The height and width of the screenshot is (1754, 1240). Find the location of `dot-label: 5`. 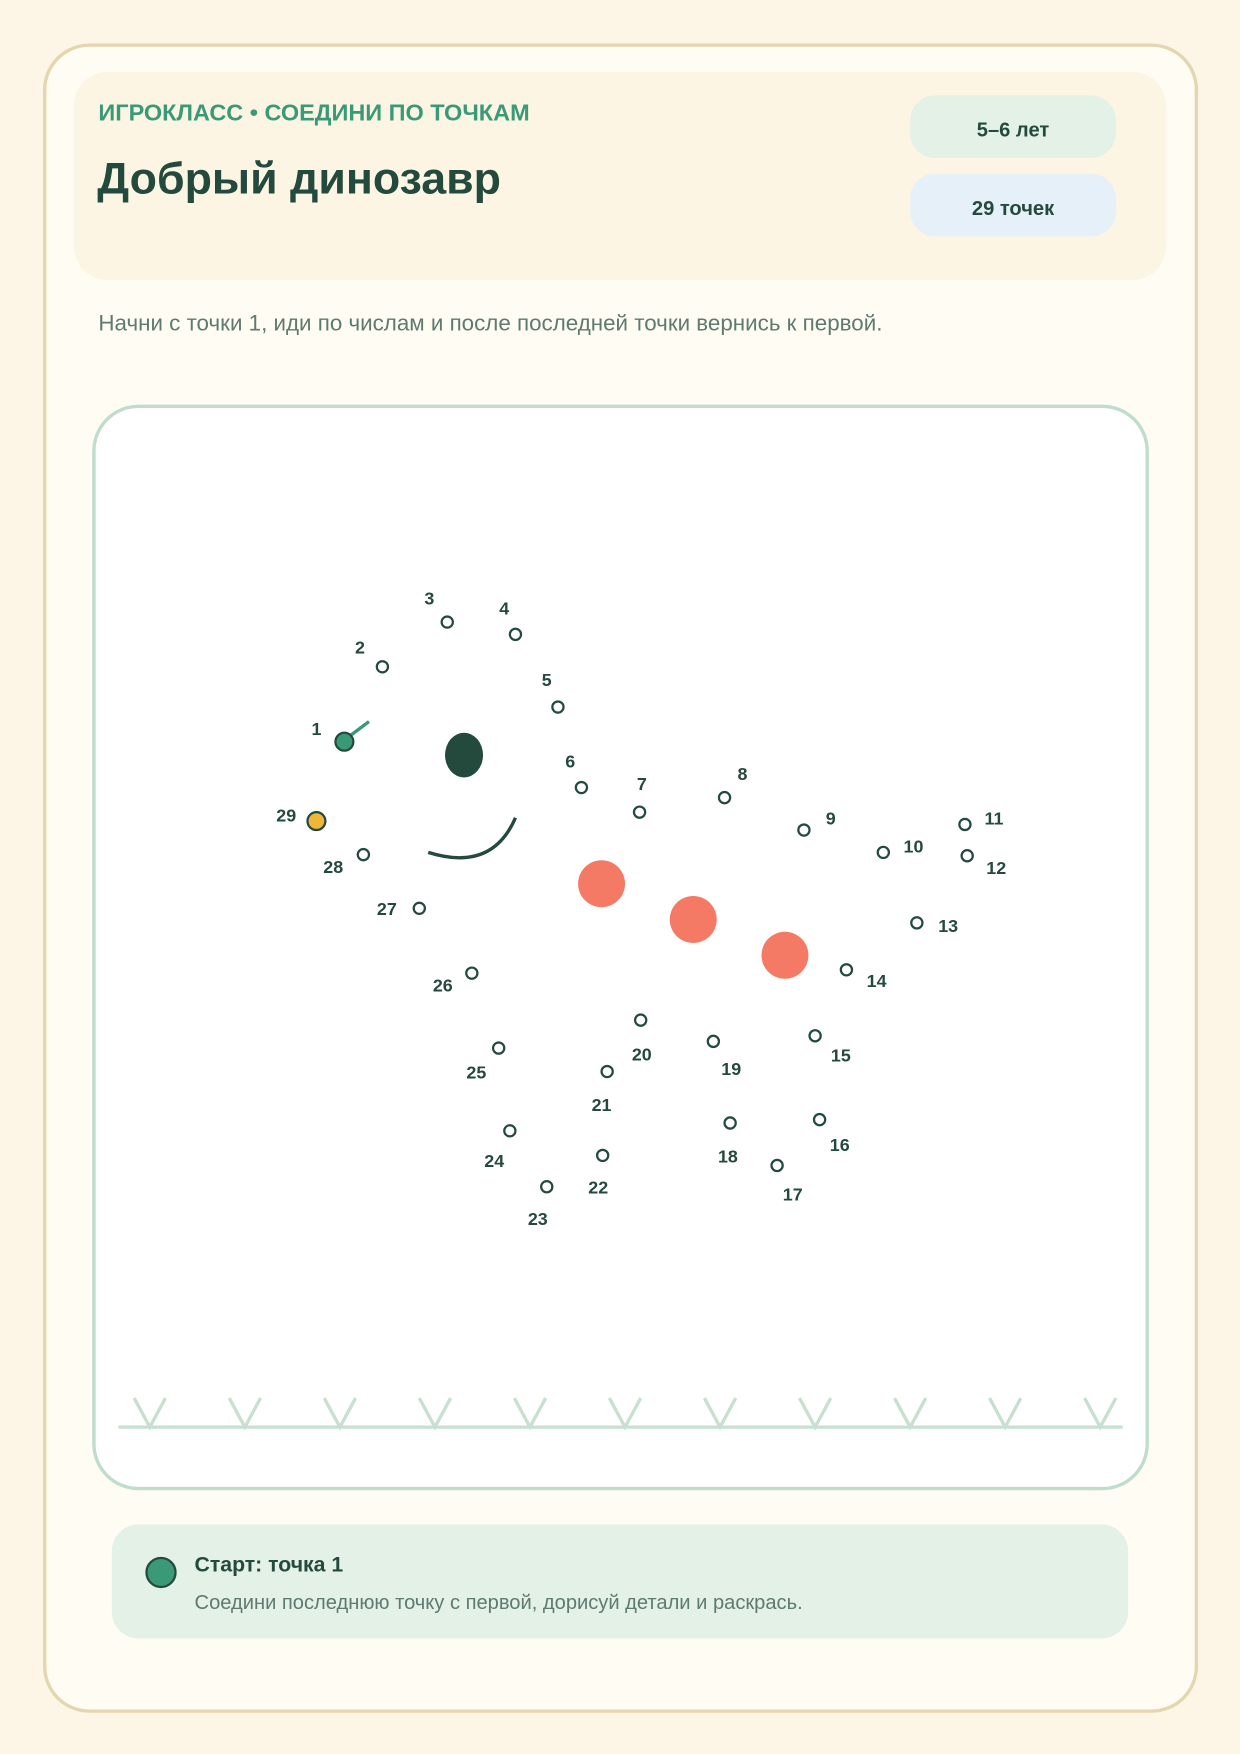

dot-label: 5 is located at coordinates (547, 680).